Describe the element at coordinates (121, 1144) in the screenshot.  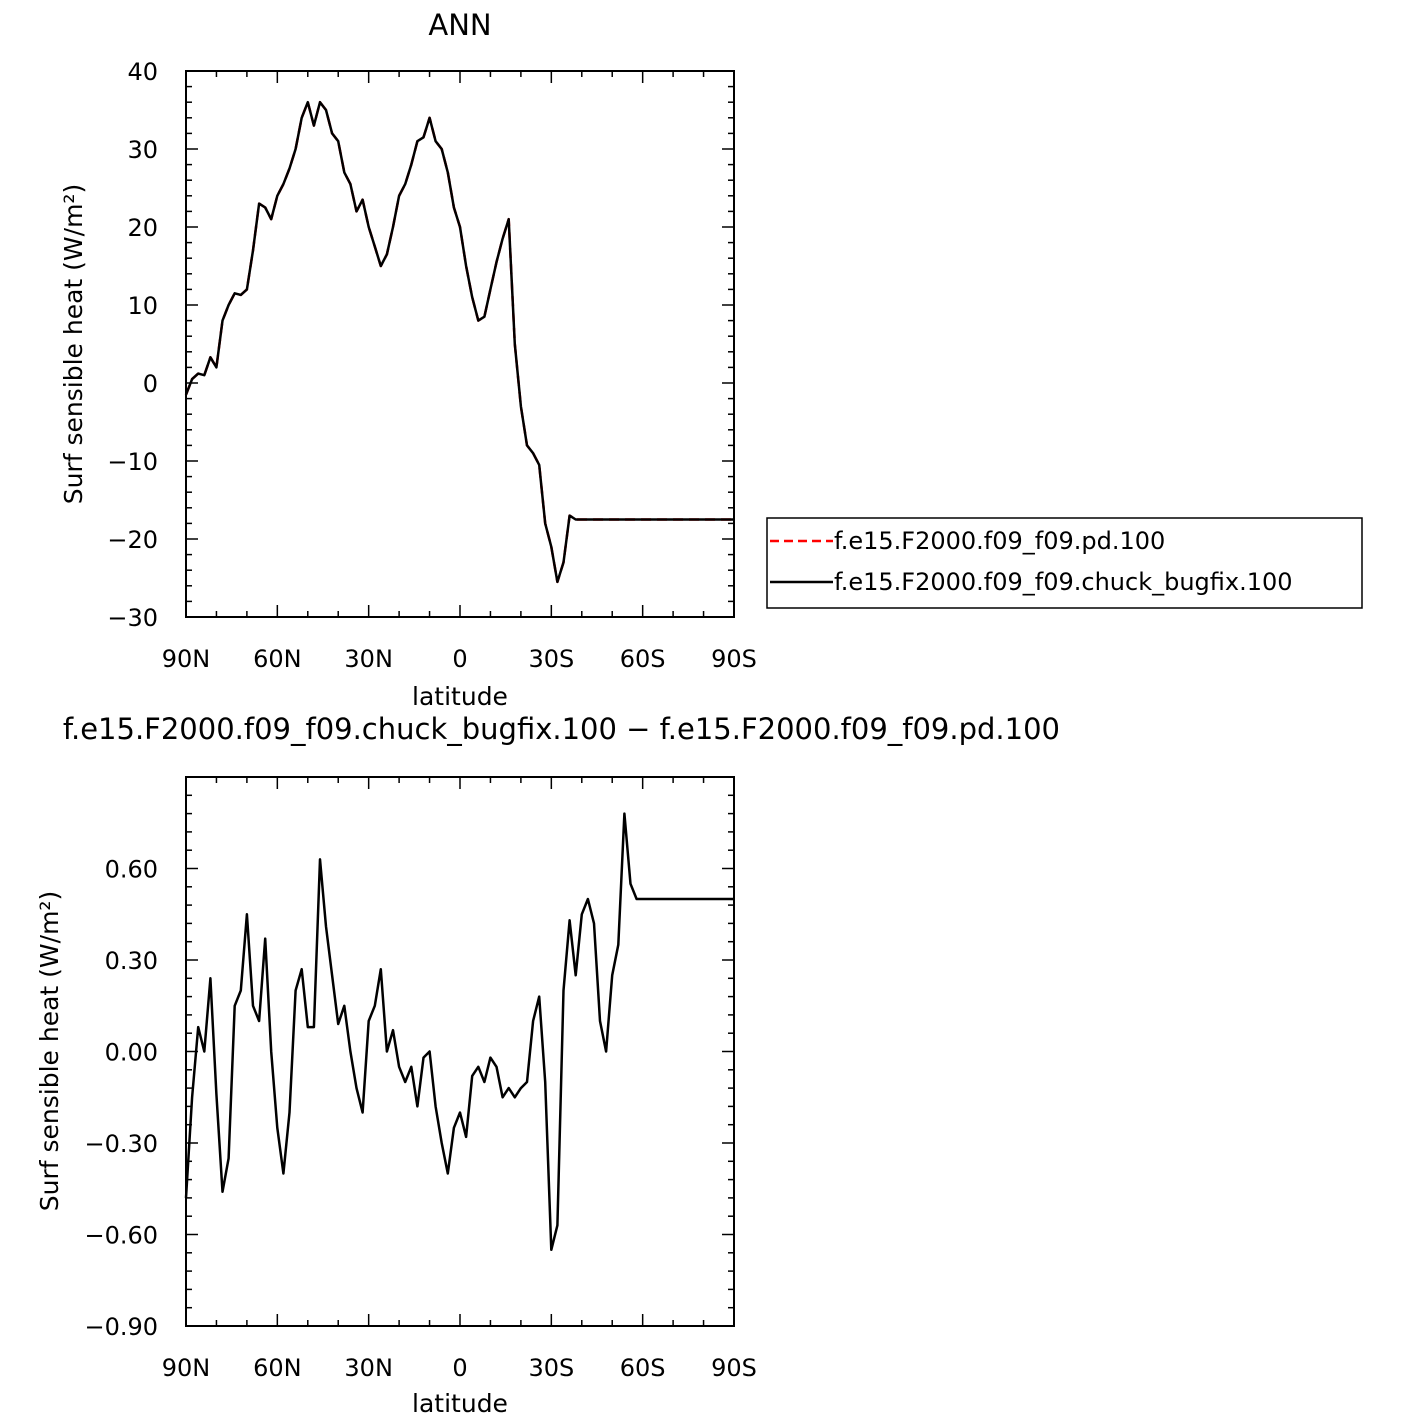
I see `bottom-y-tick-label: −0.30` at that location.